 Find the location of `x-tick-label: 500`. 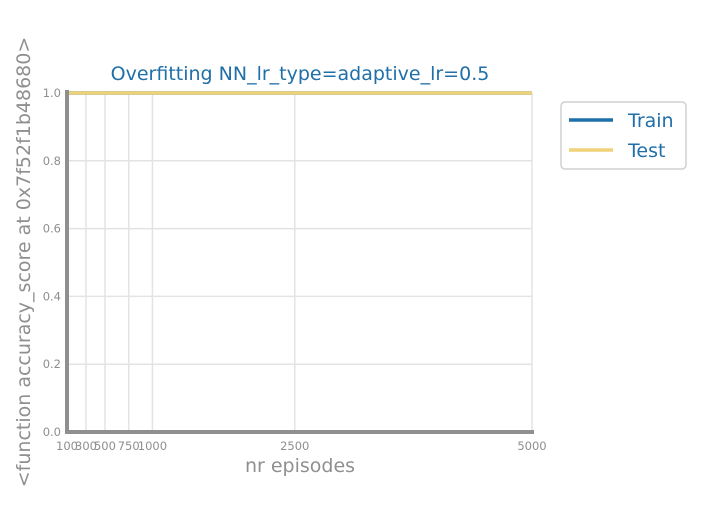

x-tick-label: 500 is located at coordinates (105, 446).